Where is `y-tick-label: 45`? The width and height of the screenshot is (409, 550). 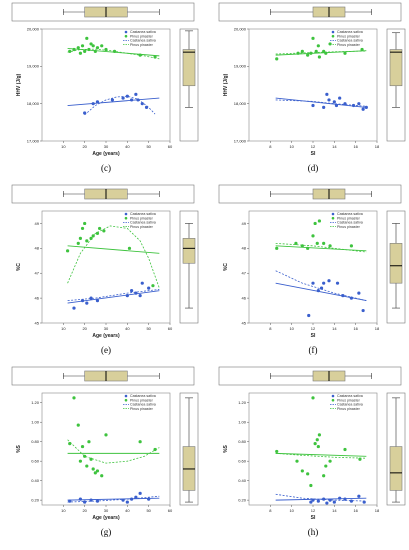
y-tick-label: 45 is located at coordinates (37, 322).